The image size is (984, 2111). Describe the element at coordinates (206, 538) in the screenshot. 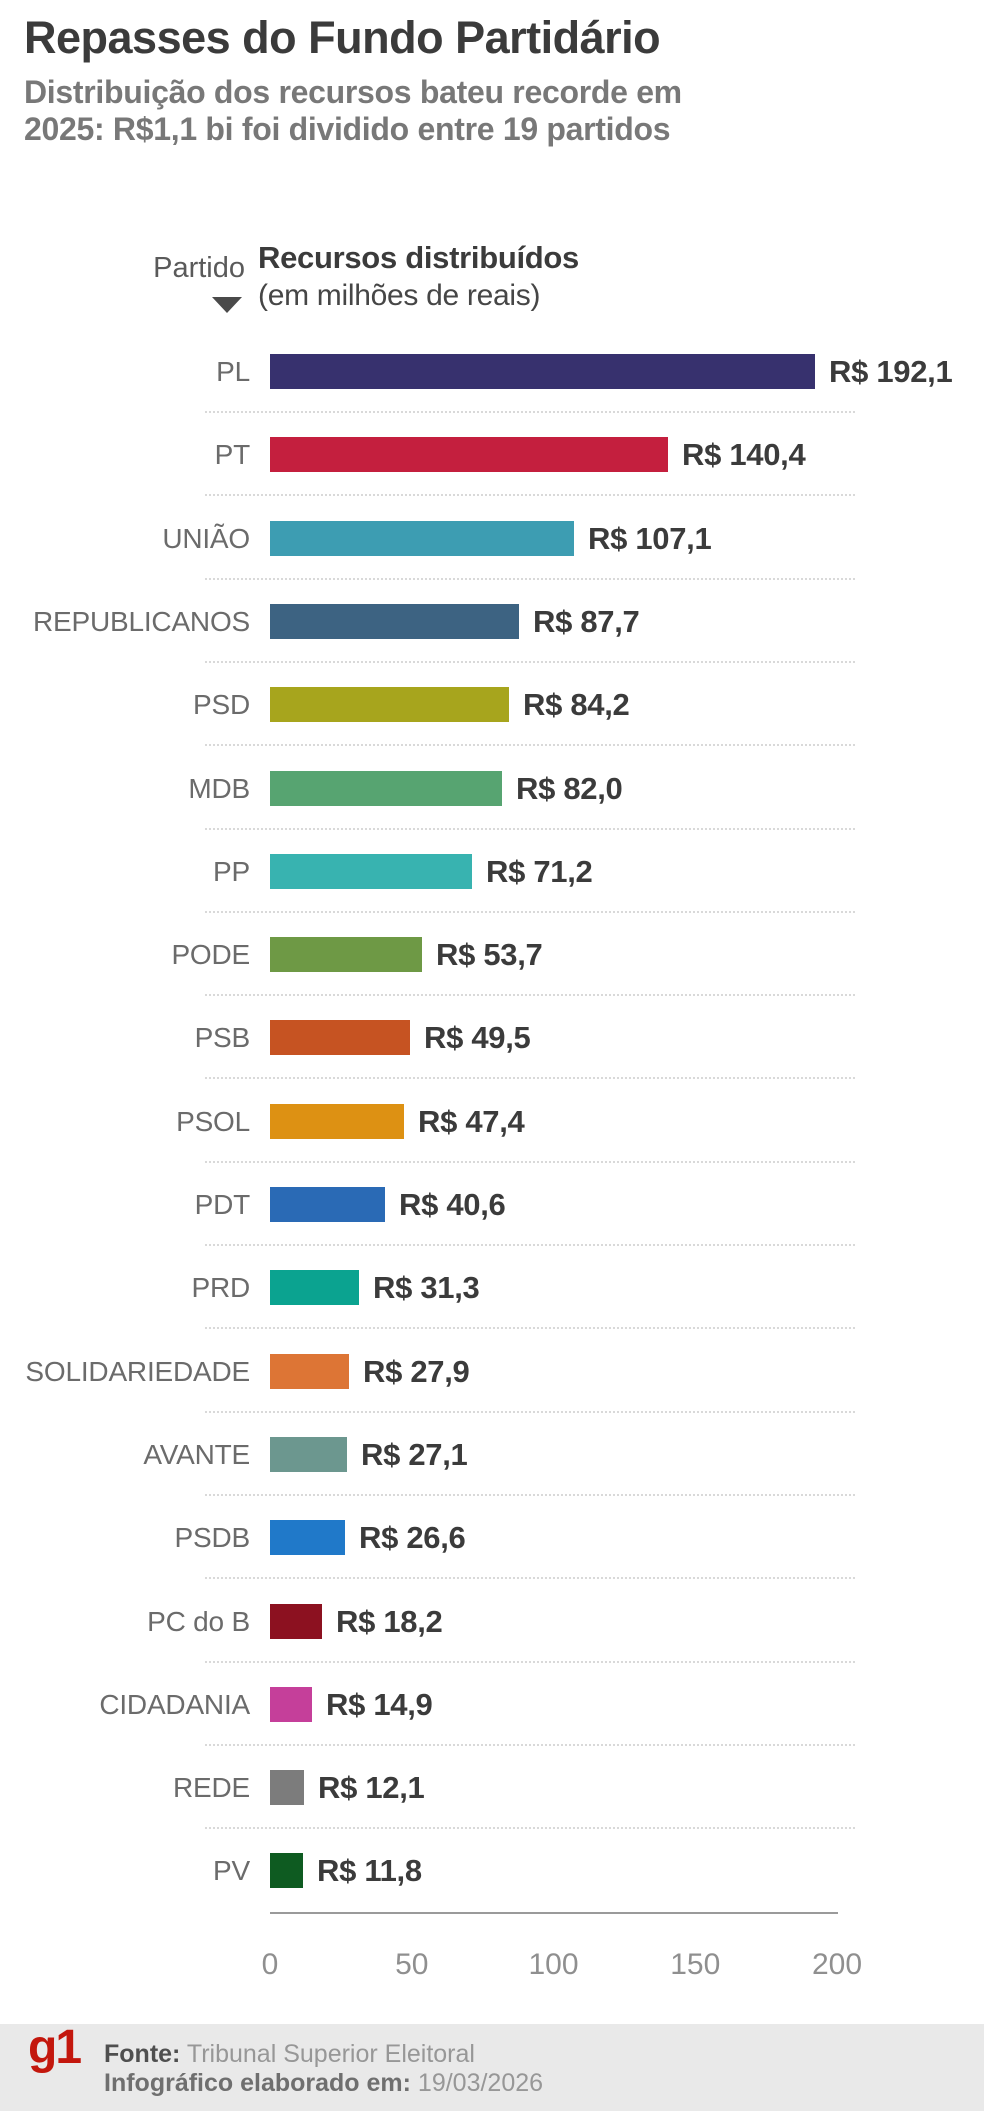

I see `party-label: UNIÃO` at that location.